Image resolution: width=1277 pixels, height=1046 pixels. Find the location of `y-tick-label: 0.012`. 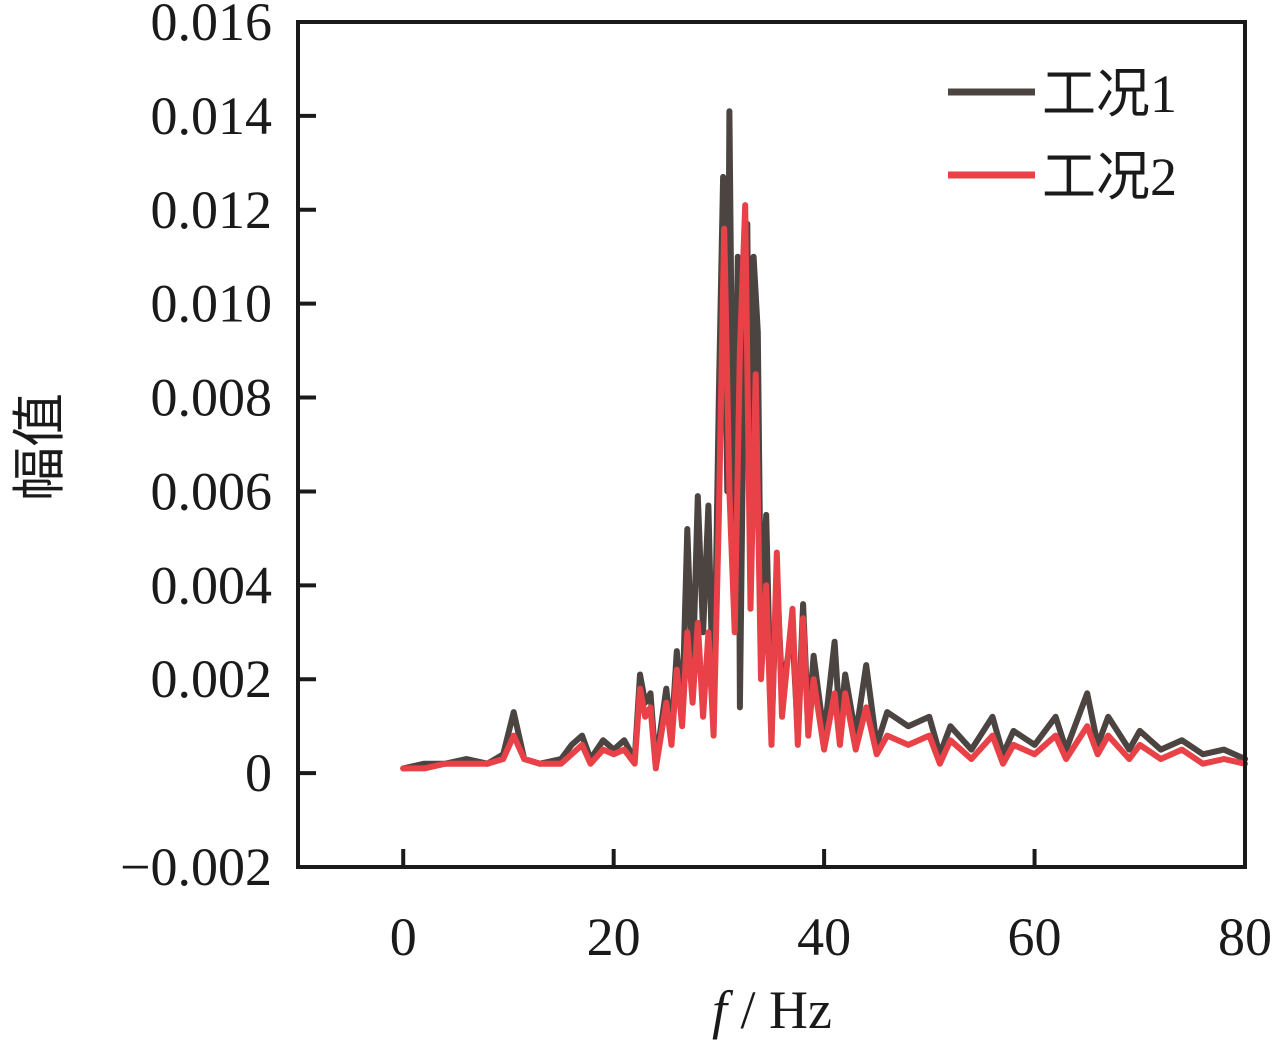

y-tick-label: 0.012 is located at coordinates (212, 210).